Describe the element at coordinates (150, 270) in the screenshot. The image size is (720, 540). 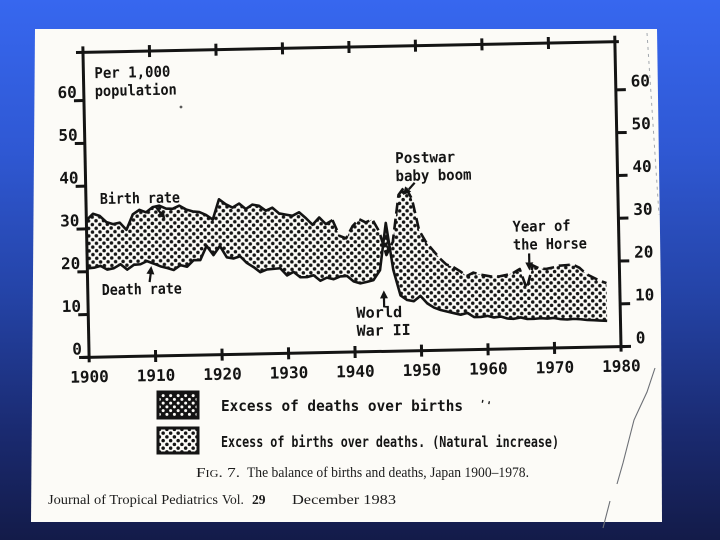
I see `death-rate-arrowhead` at that location.